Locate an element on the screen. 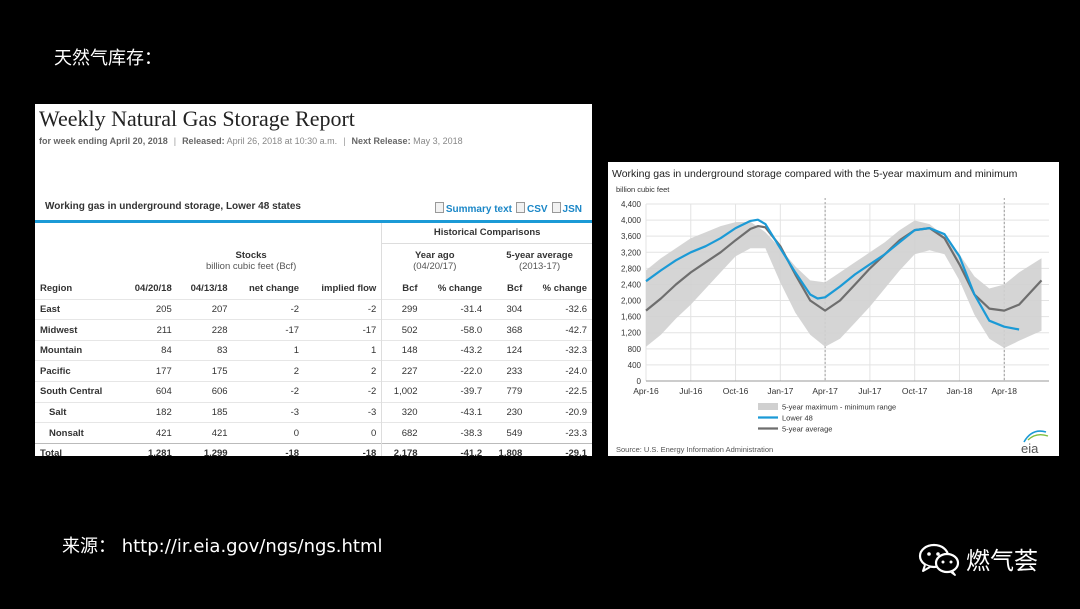 This screenshot has width=1080, height=609. value-cell: 606 is located at coordinates (204, 392).